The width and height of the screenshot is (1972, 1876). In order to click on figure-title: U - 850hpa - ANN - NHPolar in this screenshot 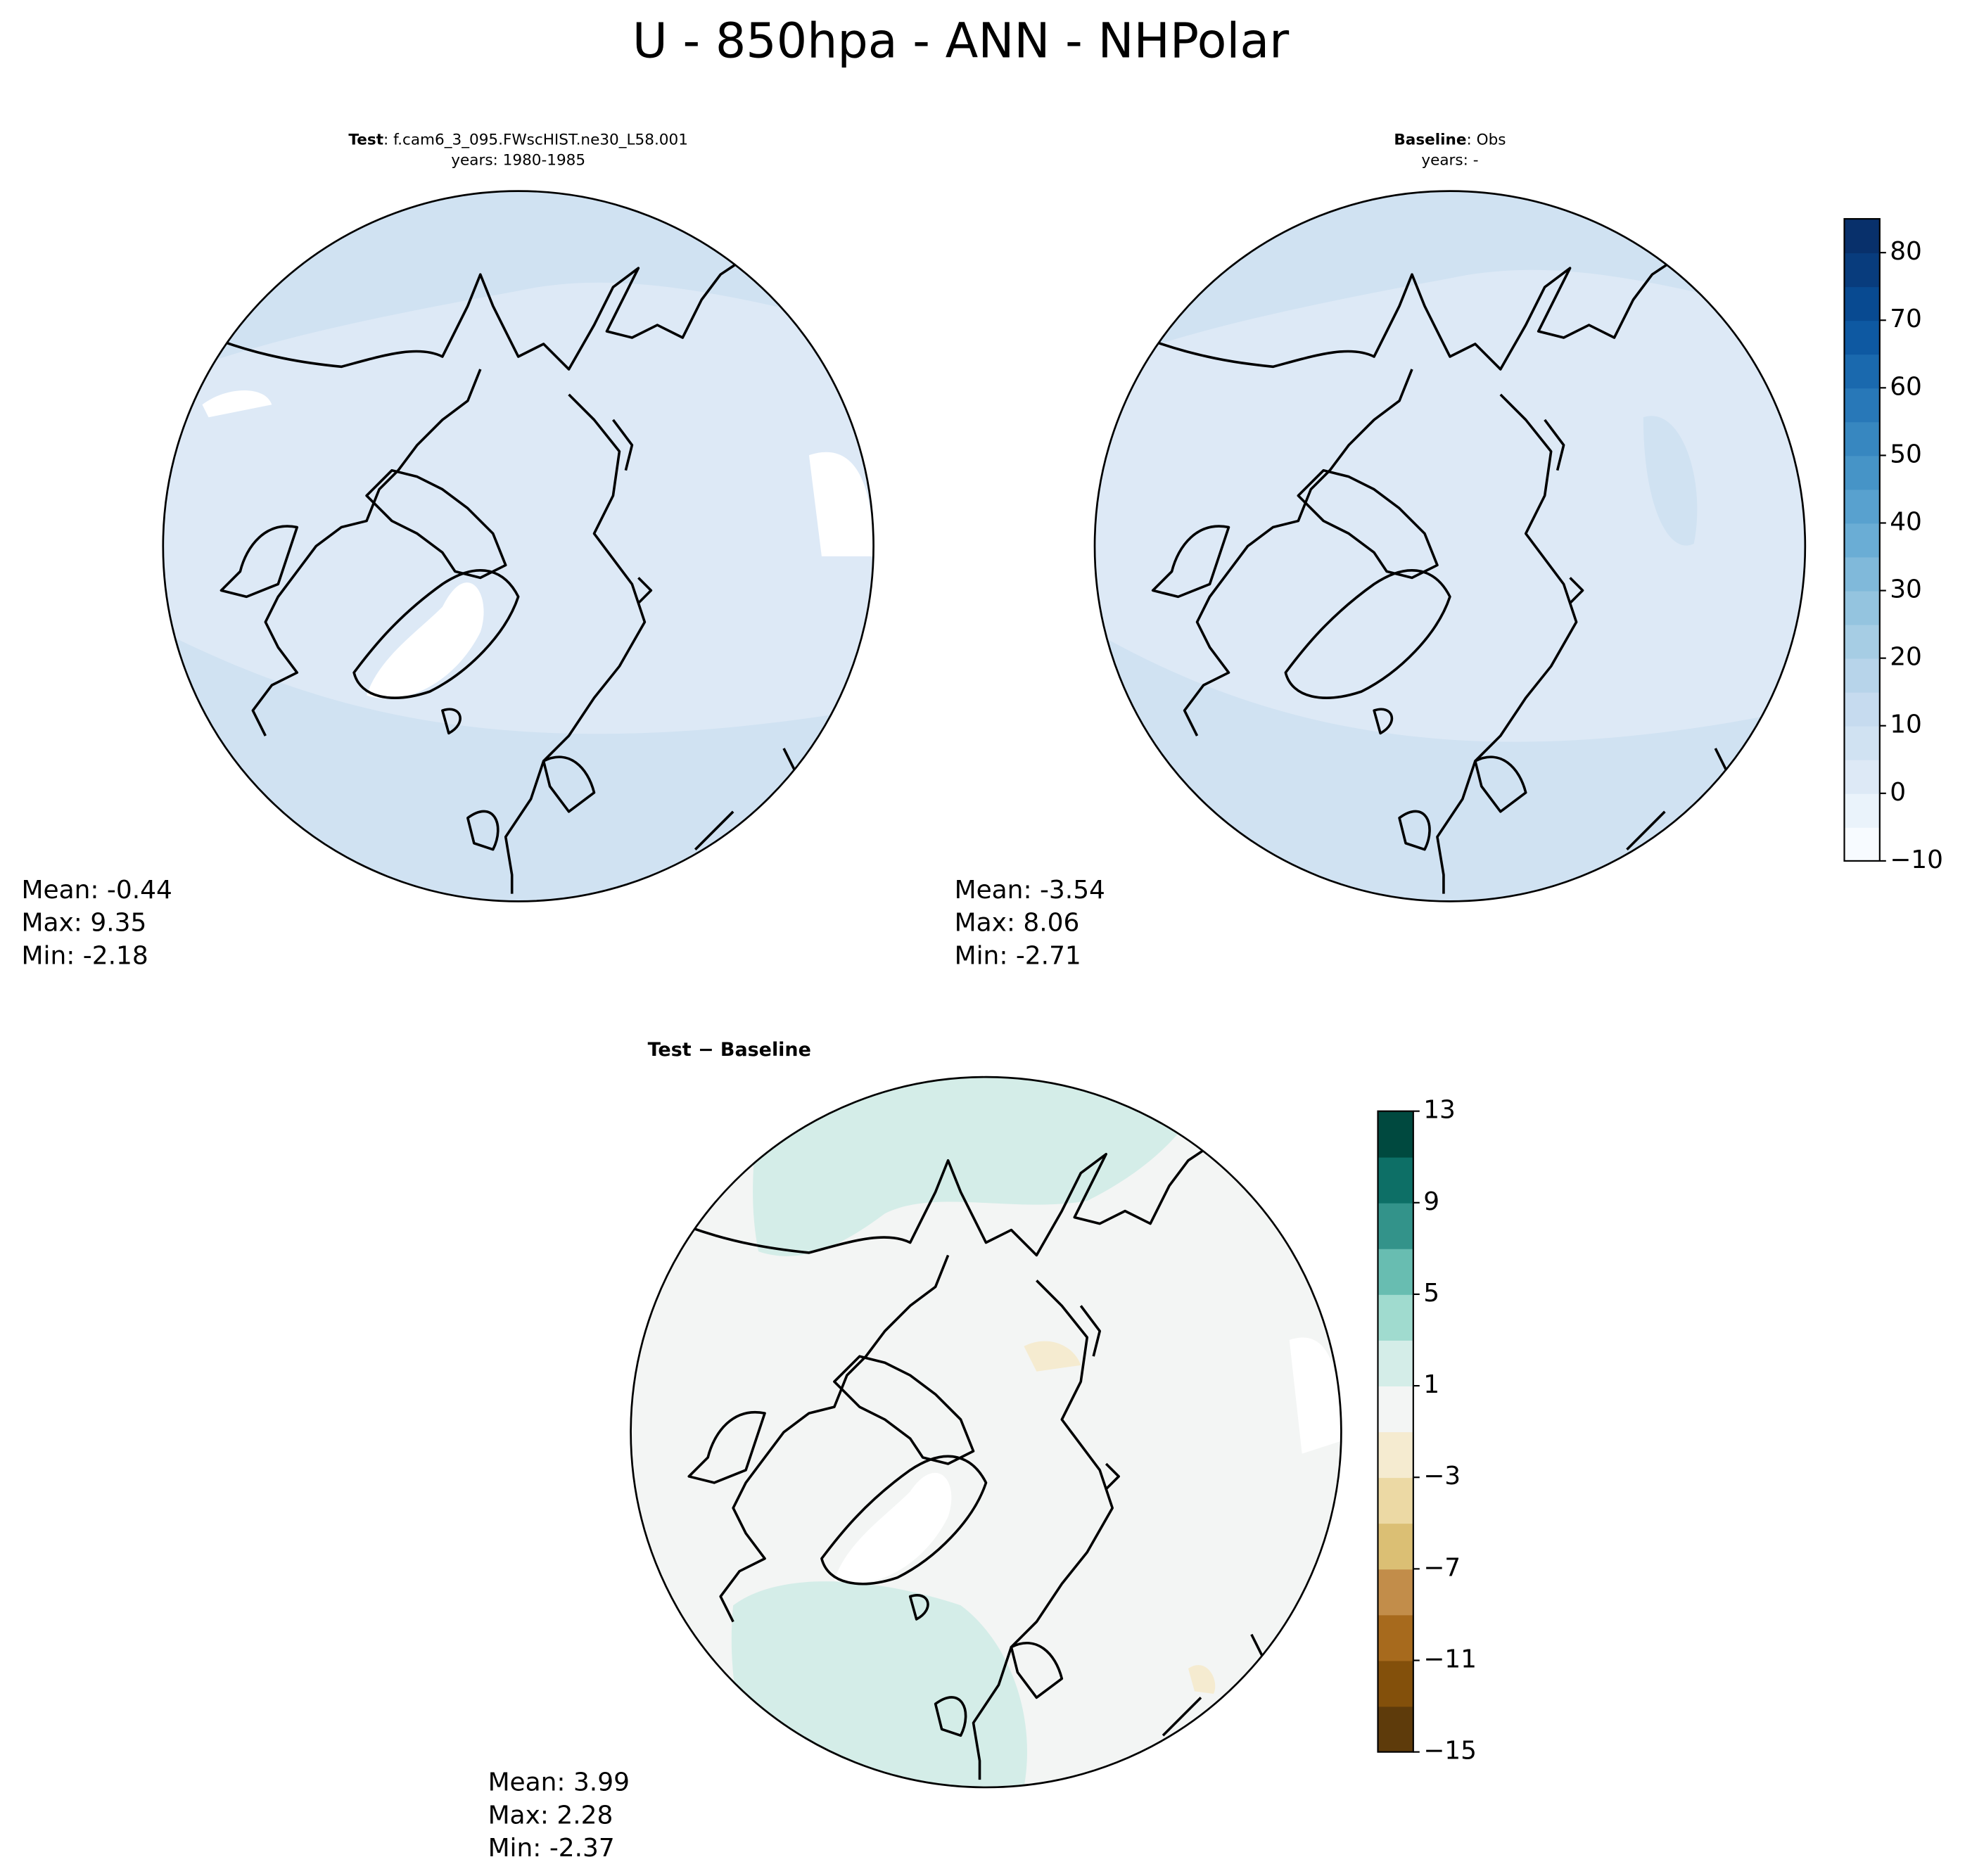, I will do `click(961, 42)`.